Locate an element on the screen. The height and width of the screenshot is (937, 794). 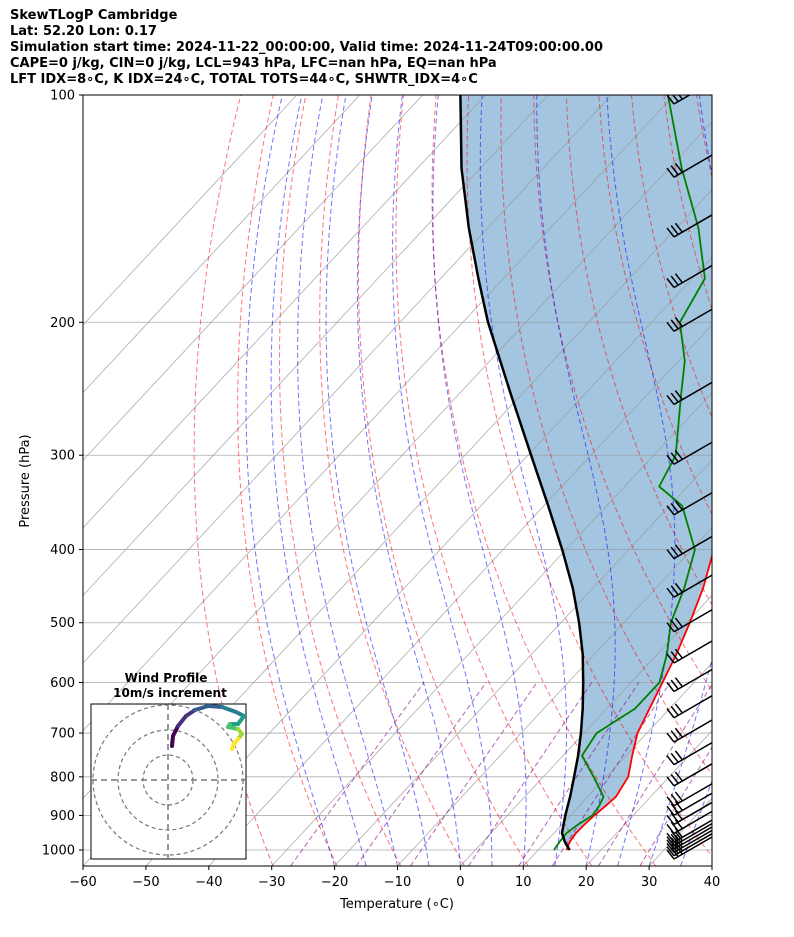
x-tick-label: 30 is located at coordinates (649, 882).